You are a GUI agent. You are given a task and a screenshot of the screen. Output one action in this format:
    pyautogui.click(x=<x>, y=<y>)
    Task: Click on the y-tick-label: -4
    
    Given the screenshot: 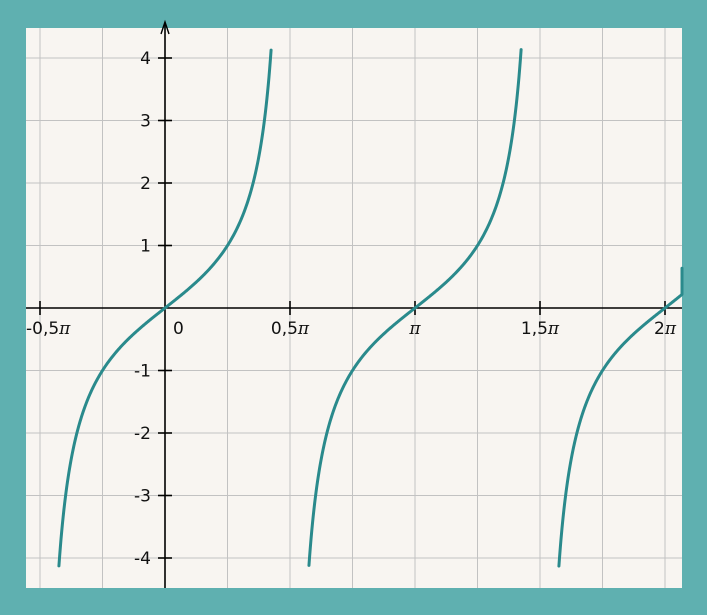 What is the action you would take?
    pyautogui.click(x=142, y=559)
    